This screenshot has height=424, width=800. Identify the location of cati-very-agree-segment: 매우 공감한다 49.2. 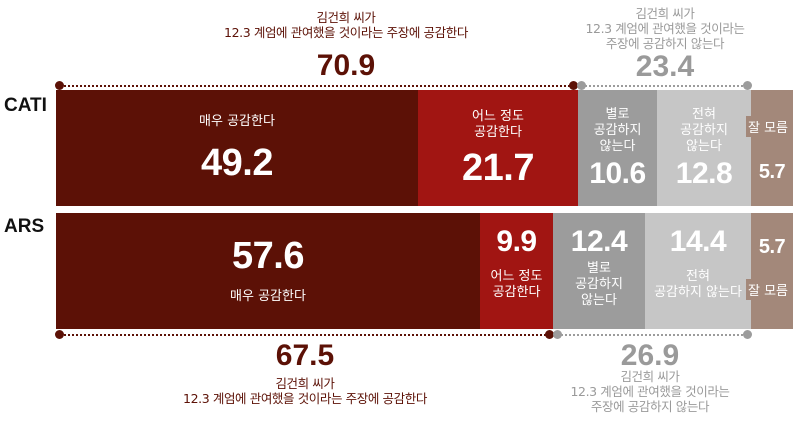
(237, 148).